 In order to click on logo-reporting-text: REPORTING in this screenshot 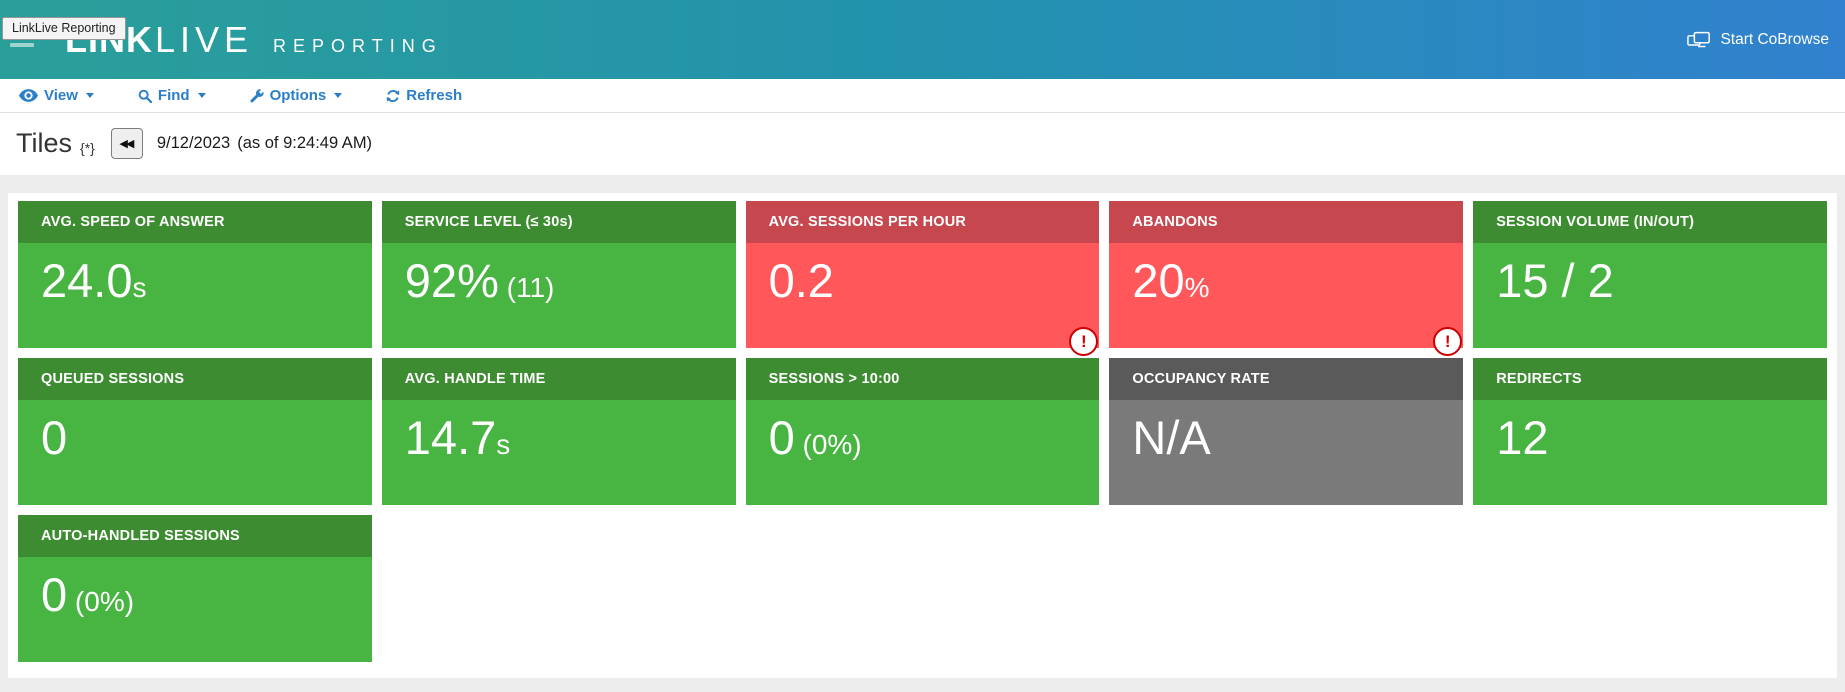, I will do `click(358, 45)`.